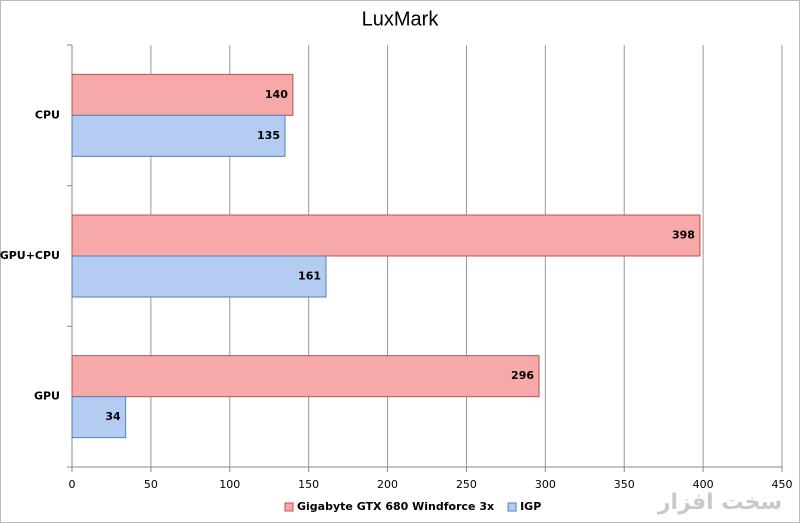 The width and height of the screenshot is (800, 523). I want to click on x-tick-label: 50, so click(151, 484).